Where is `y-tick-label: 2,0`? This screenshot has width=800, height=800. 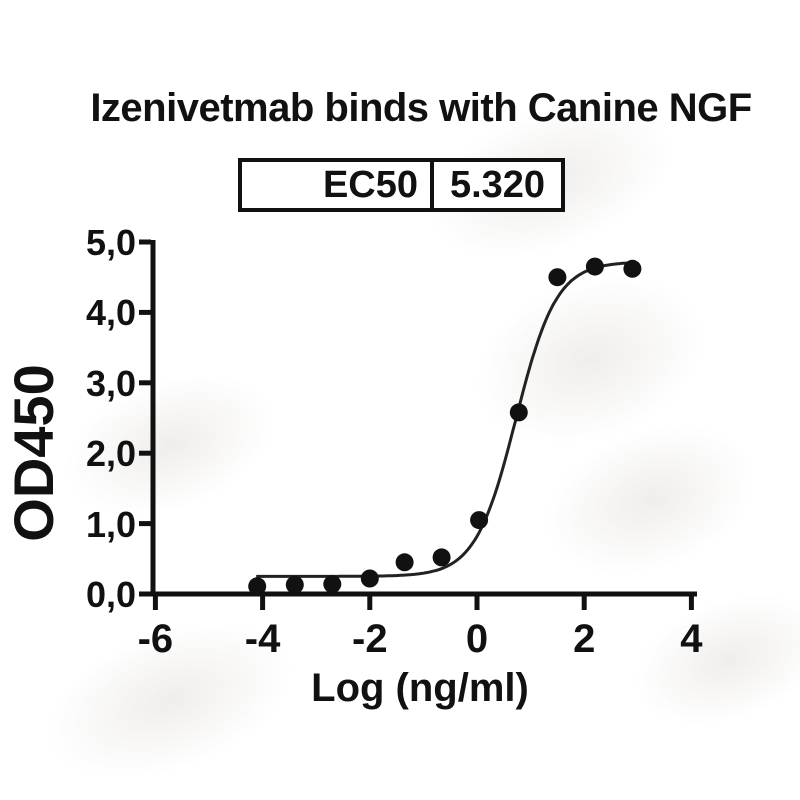 y-tick-label: 2,0 is located at coordinates (111, 453).